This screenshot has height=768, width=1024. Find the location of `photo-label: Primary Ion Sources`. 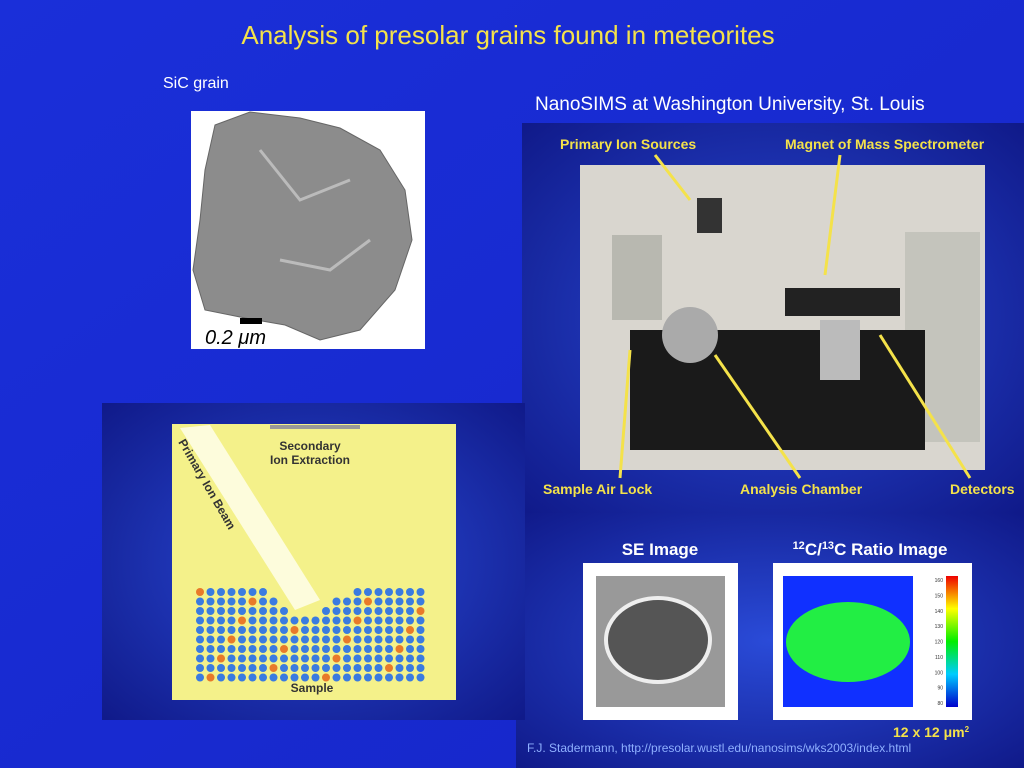

photo-label: Primary Ion Sources is located at coordinates (628, 144).